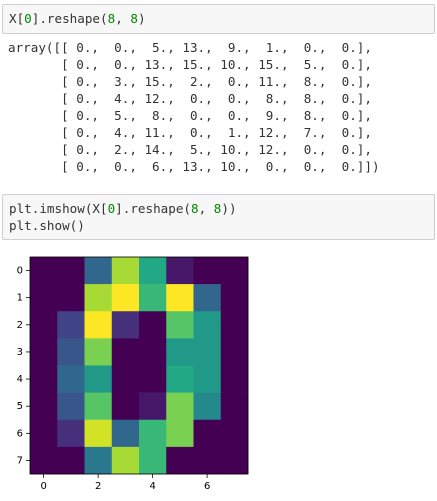 This screenshot has height=501, width=437. What do you see at coordinates (43, 486) in the screenshot?
I see `x-tick-label: 0` at bounding box center [43, 486].